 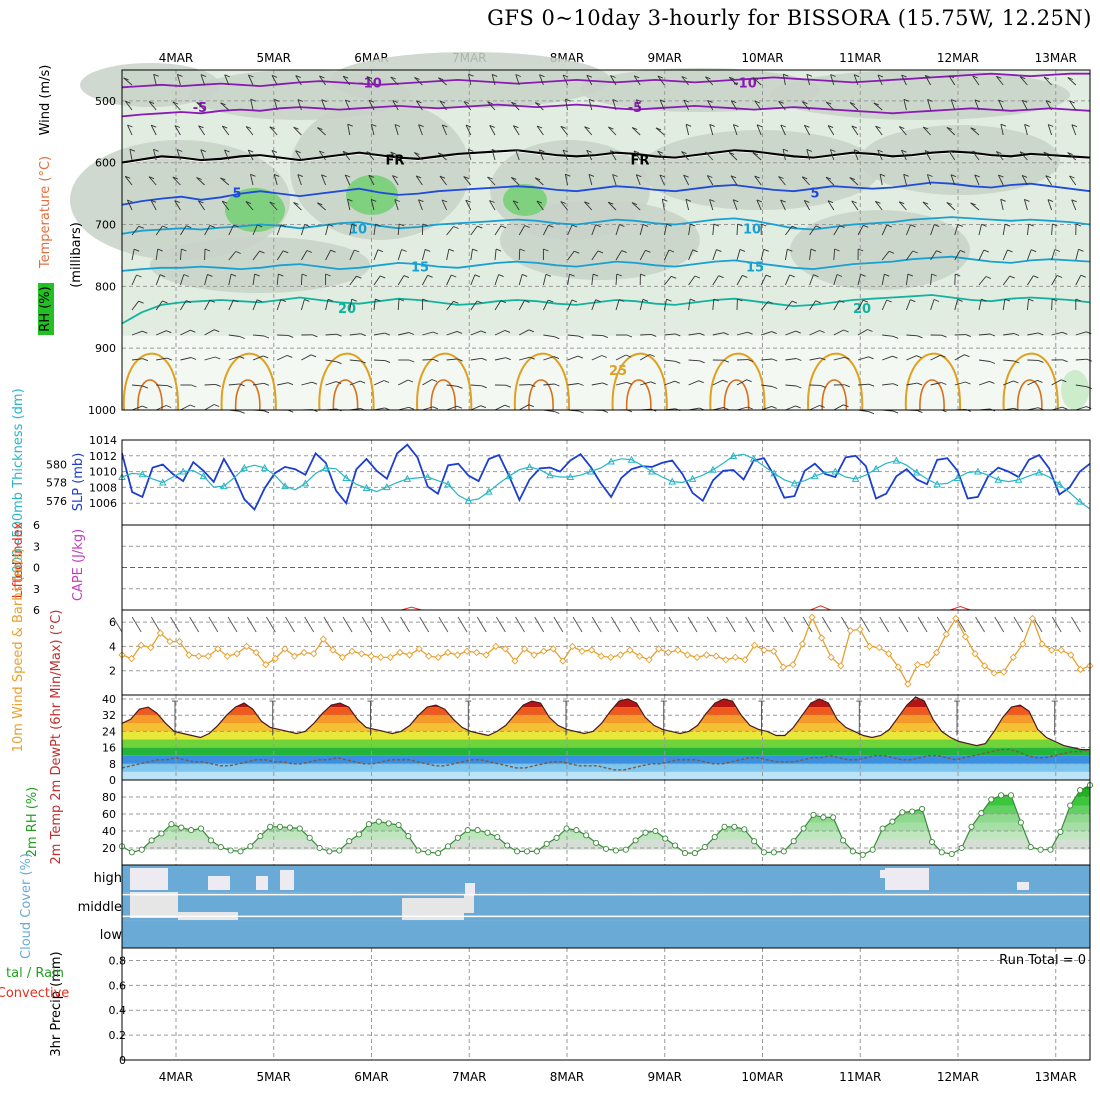 What do you see at coordinates (880, 250) in the screenshot?
I see `rh-shading` at bounding box center [880, 250].